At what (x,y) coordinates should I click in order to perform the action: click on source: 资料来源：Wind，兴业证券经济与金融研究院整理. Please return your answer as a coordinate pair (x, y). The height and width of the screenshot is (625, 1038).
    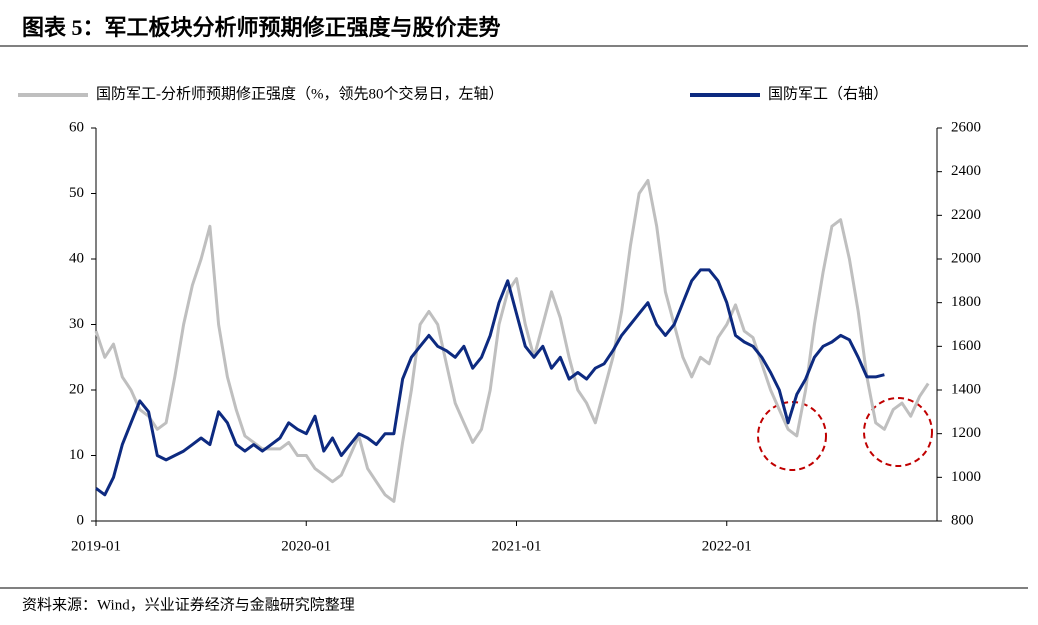
    Looking at the image, I should click on (188, 604).